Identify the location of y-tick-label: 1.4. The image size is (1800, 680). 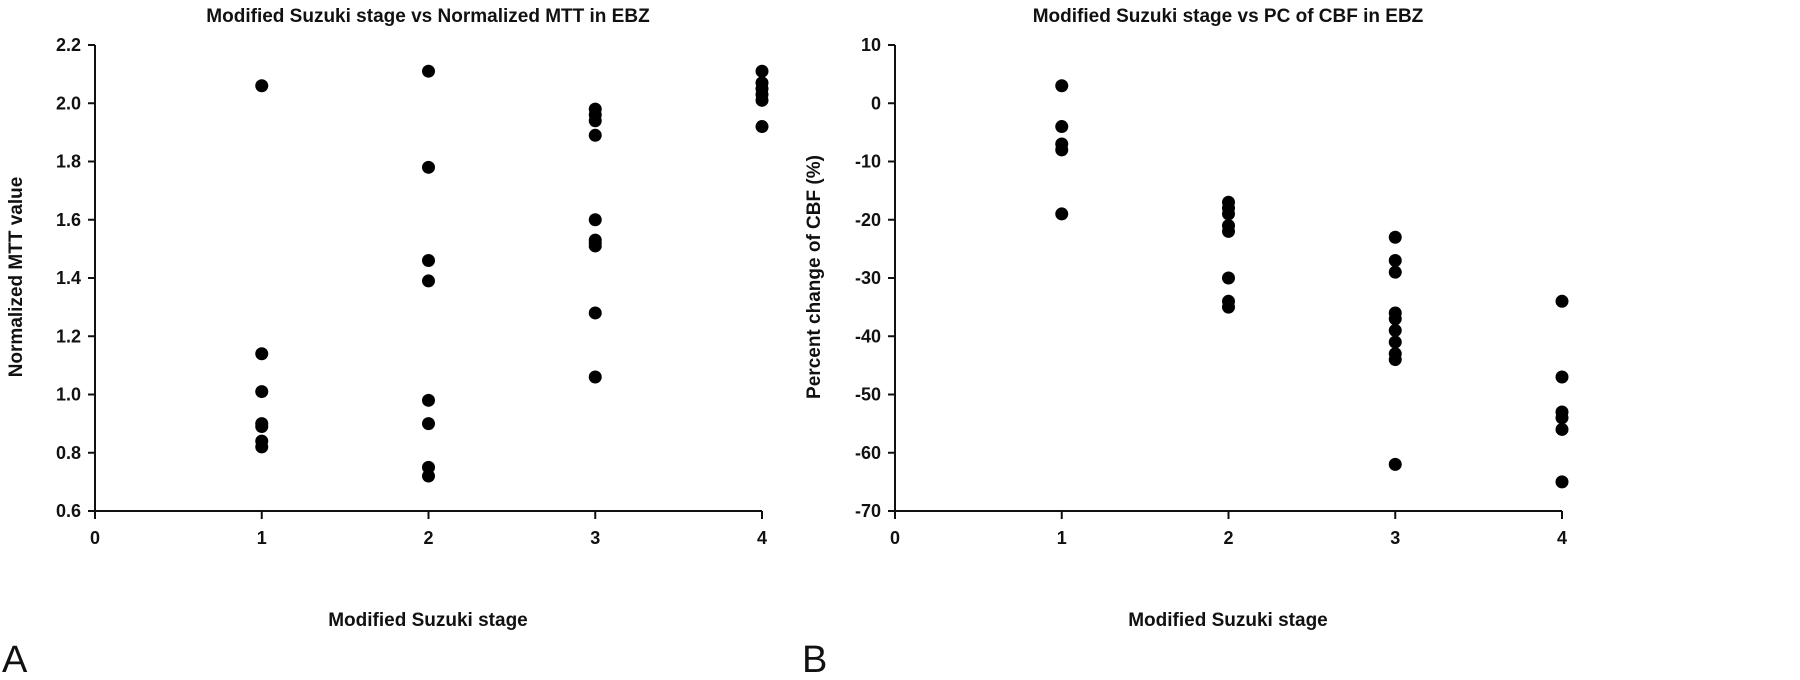
(68, 278).